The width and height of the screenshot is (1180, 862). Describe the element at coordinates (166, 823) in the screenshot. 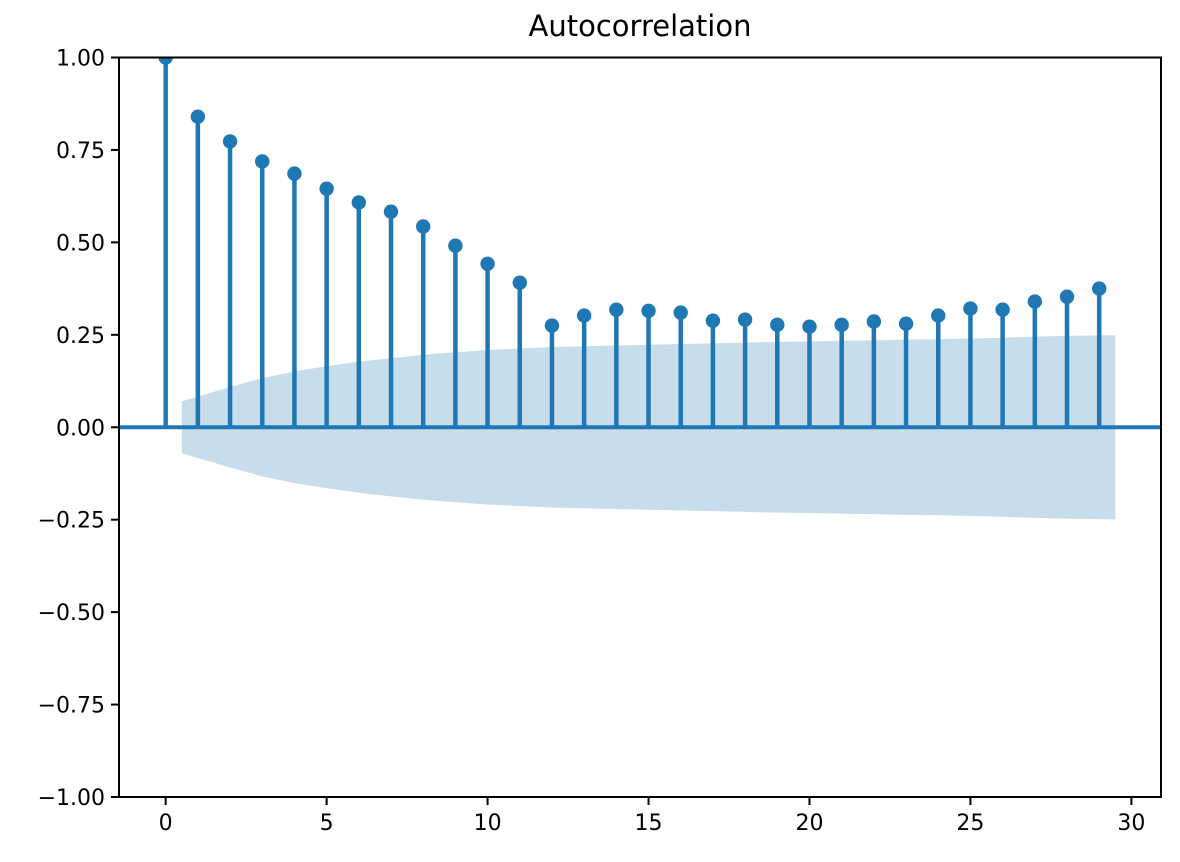

I see `x-axis-tick-label: 0` at that location.